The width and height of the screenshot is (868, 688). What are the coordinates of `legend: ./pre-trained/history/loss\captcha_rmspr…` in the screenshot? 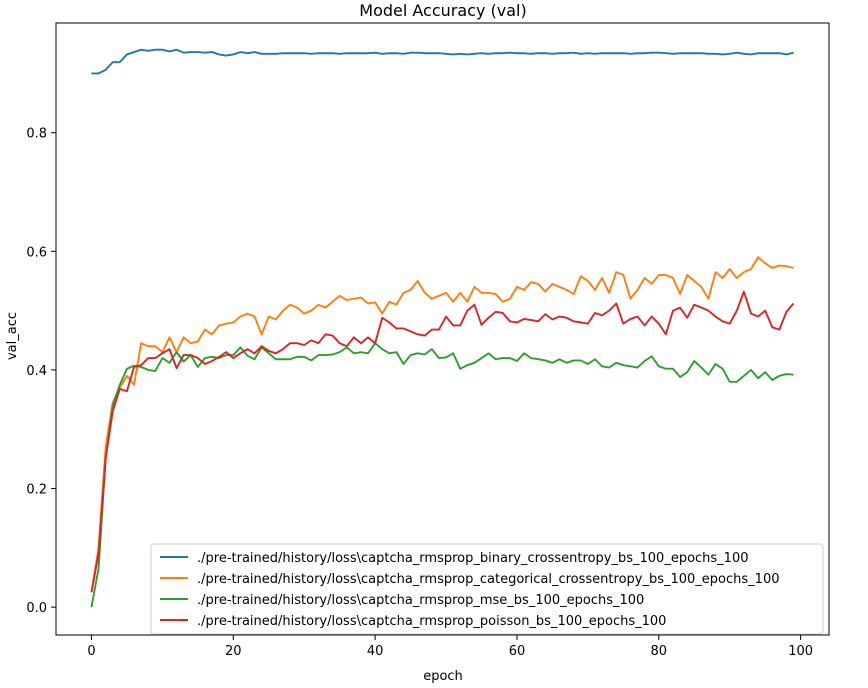 It's located at (487, 589).